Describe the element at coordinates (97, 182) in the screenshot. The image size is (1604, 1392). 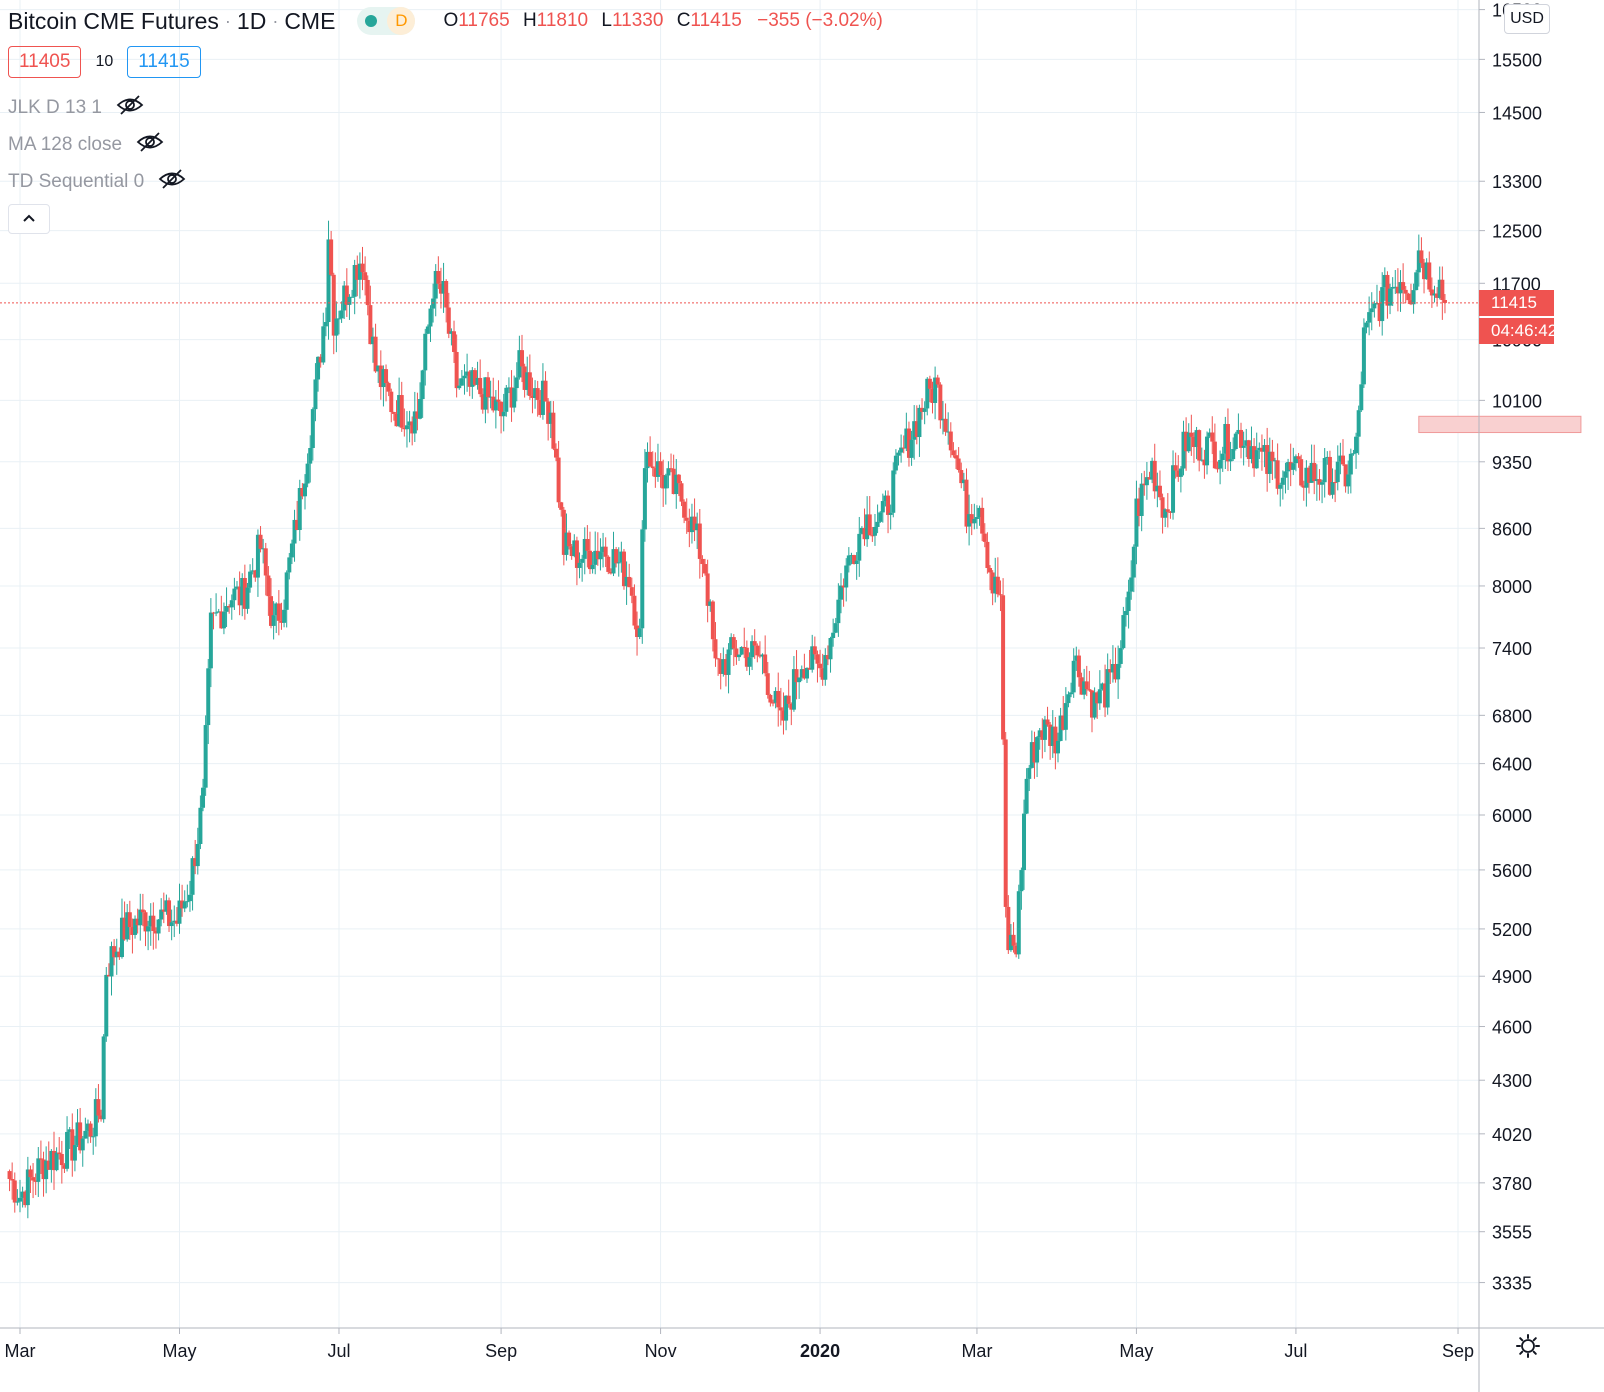
I see `indicator-td-sequential: TD Sequential 0` at that location.